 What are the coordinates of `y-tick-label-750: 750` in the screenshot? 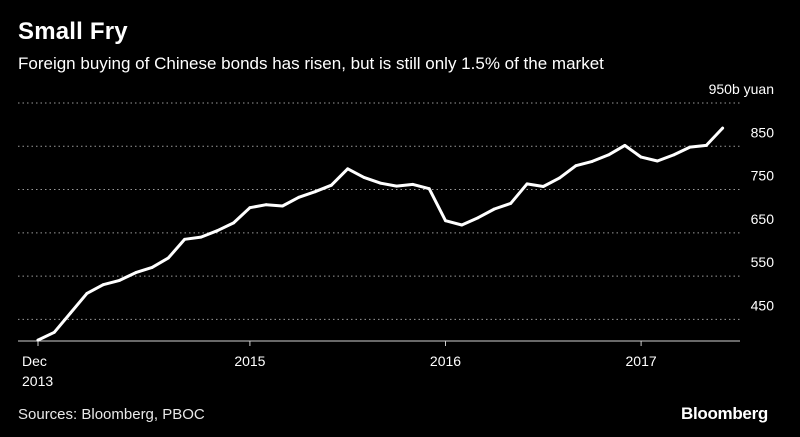 It's located at (763, 176).